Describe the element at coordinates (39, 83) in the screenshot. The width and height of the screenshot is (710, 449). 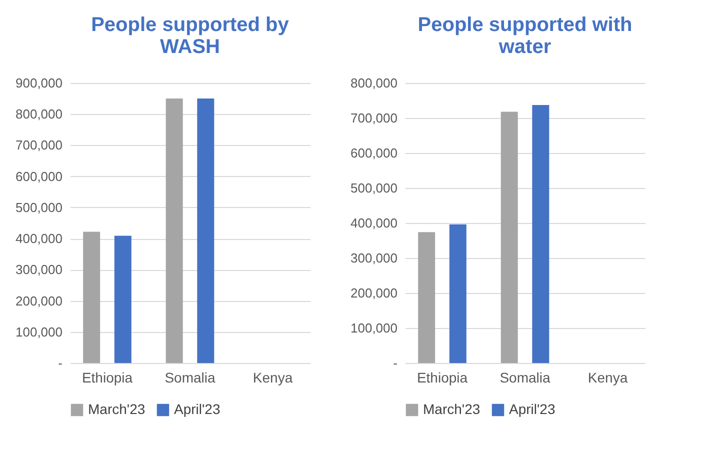
I see `y-tick-label: 900,000` at that location.